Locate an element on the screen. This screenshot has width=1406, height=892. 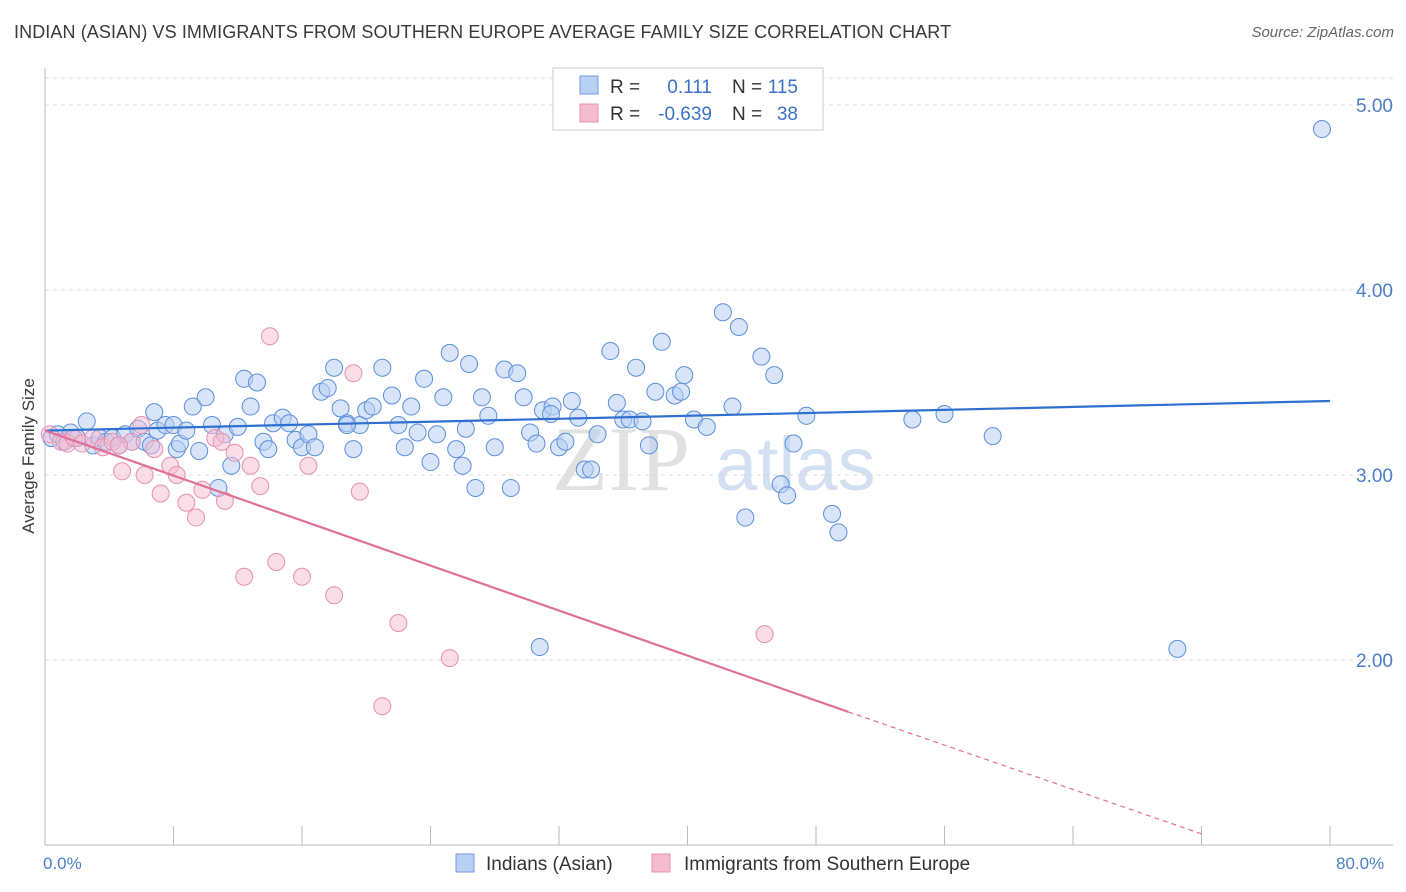
trend-line-southern-europe-extension is located at coordinates (1024, 773).